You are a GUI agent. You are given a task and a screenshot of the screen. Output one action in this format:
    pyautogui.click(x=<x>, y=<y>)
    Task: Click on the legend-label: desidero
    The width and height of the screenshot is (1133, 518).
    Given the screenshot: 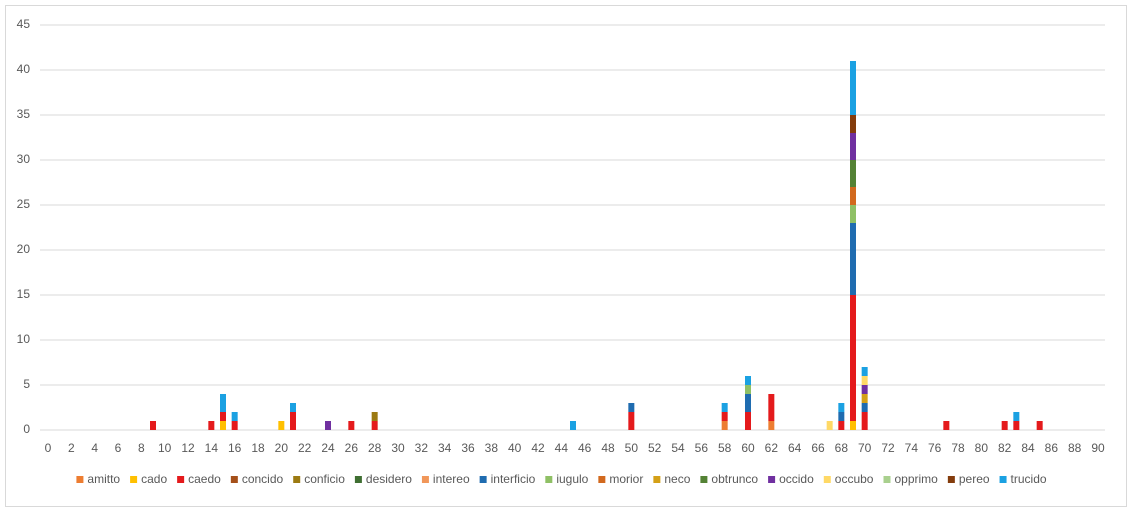 What is the action you would take?
    pyautogui.click(x=389, y=479)
    